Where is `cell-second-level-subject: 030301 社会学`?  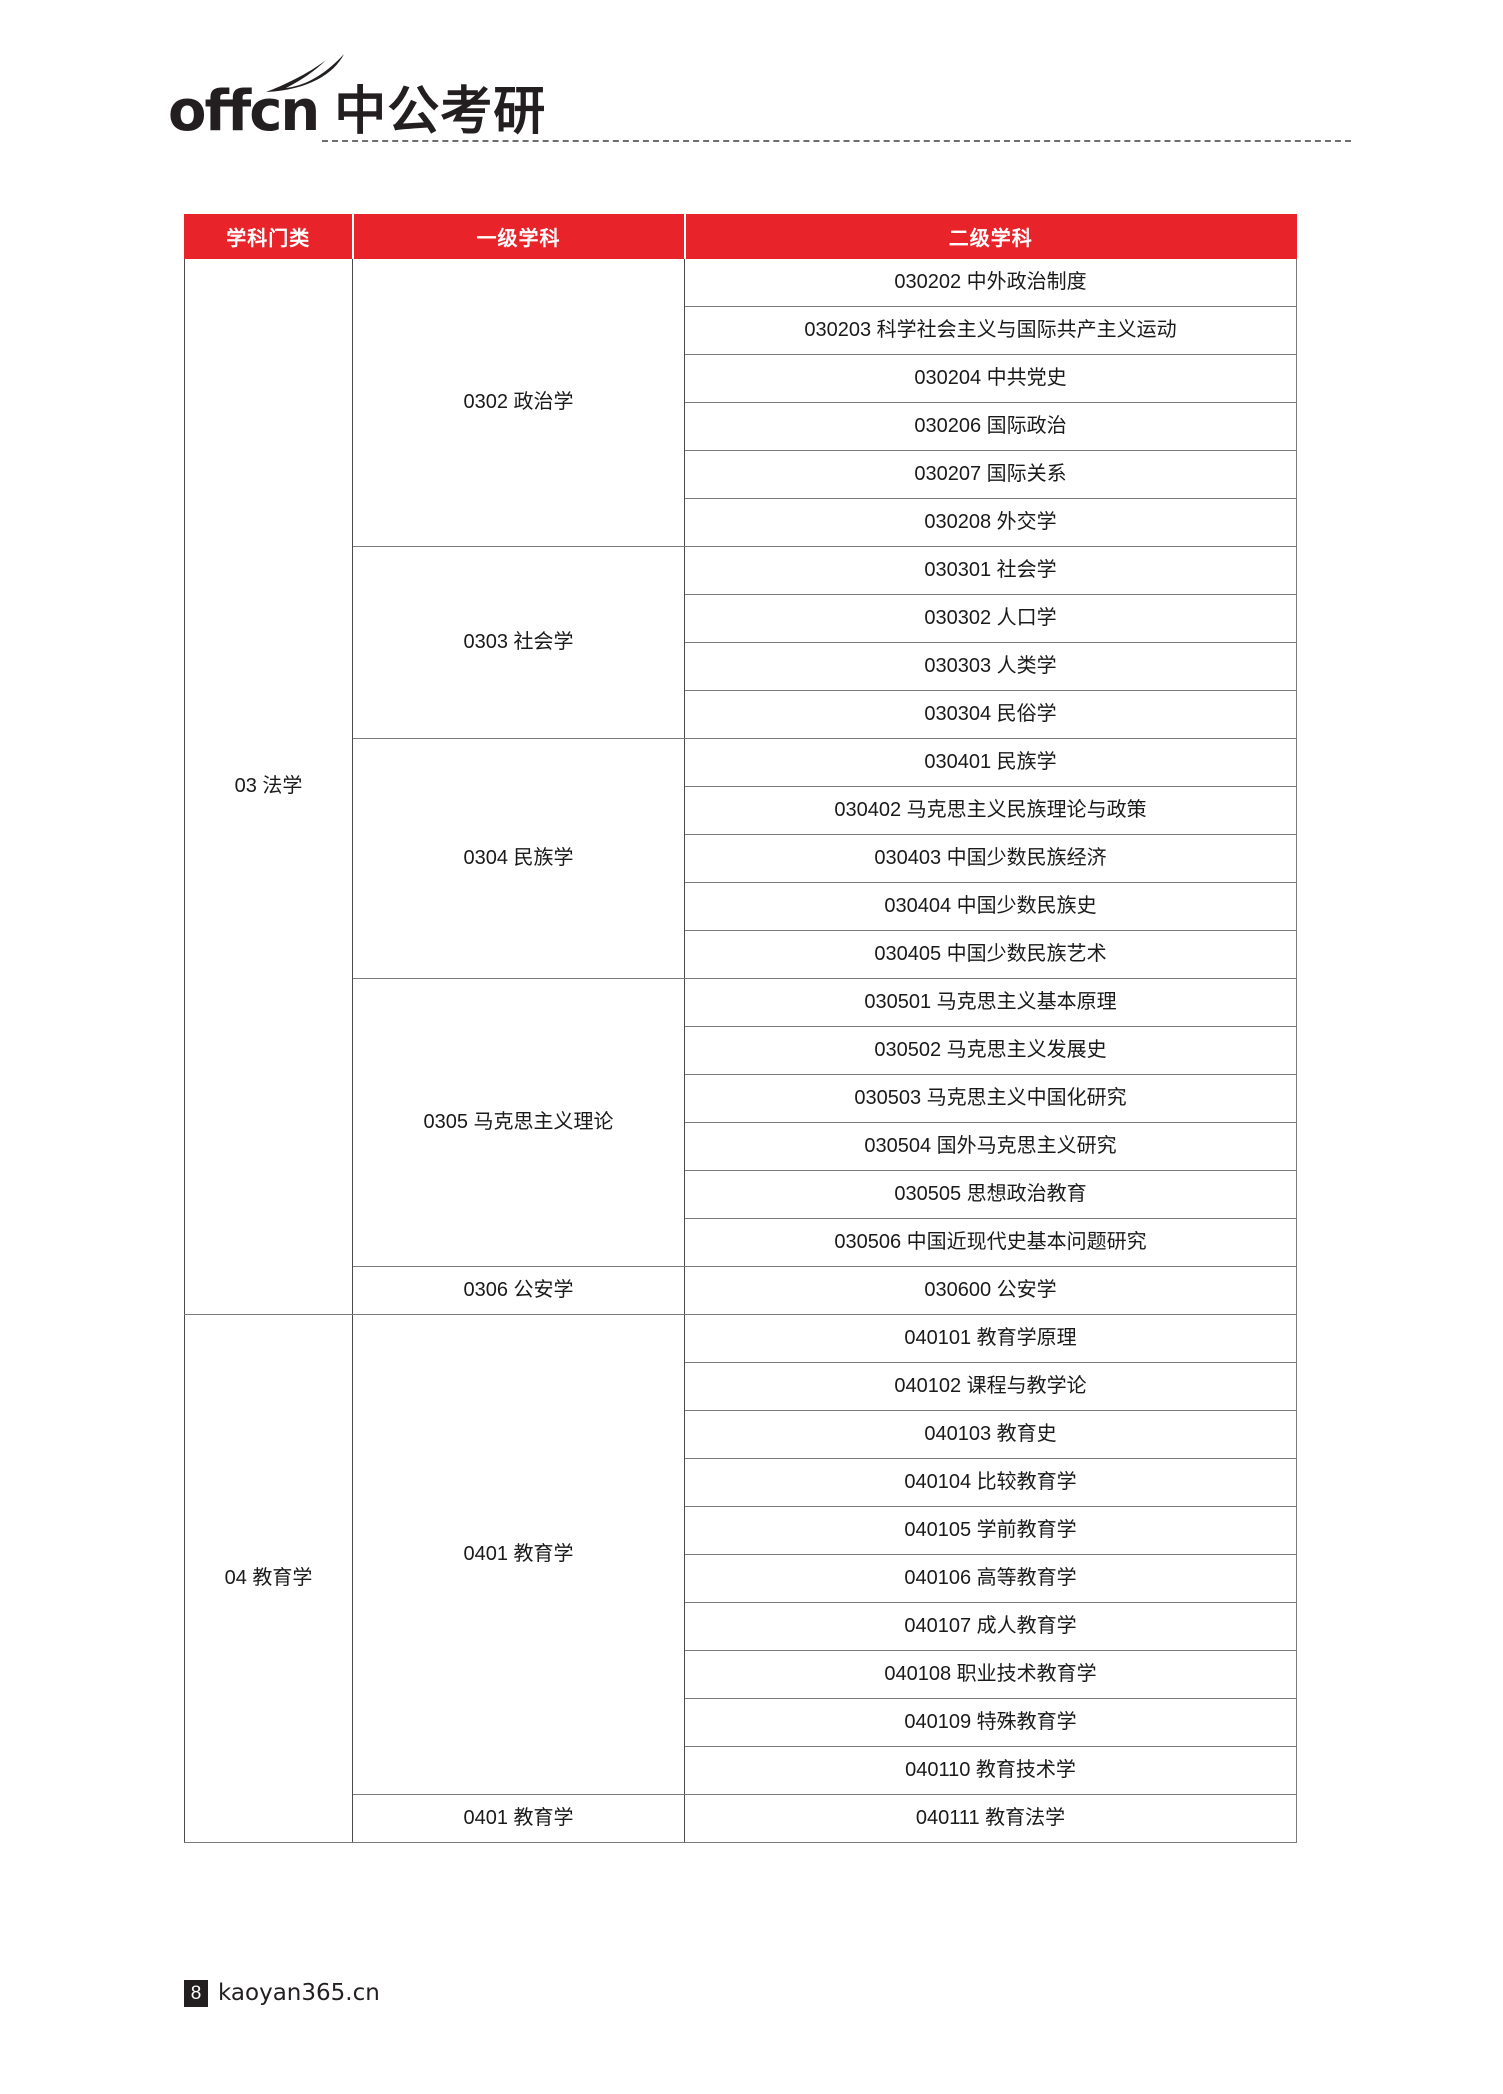 cell-second-level-subject: 030301 社会学 is located at coordinates (990, 570).